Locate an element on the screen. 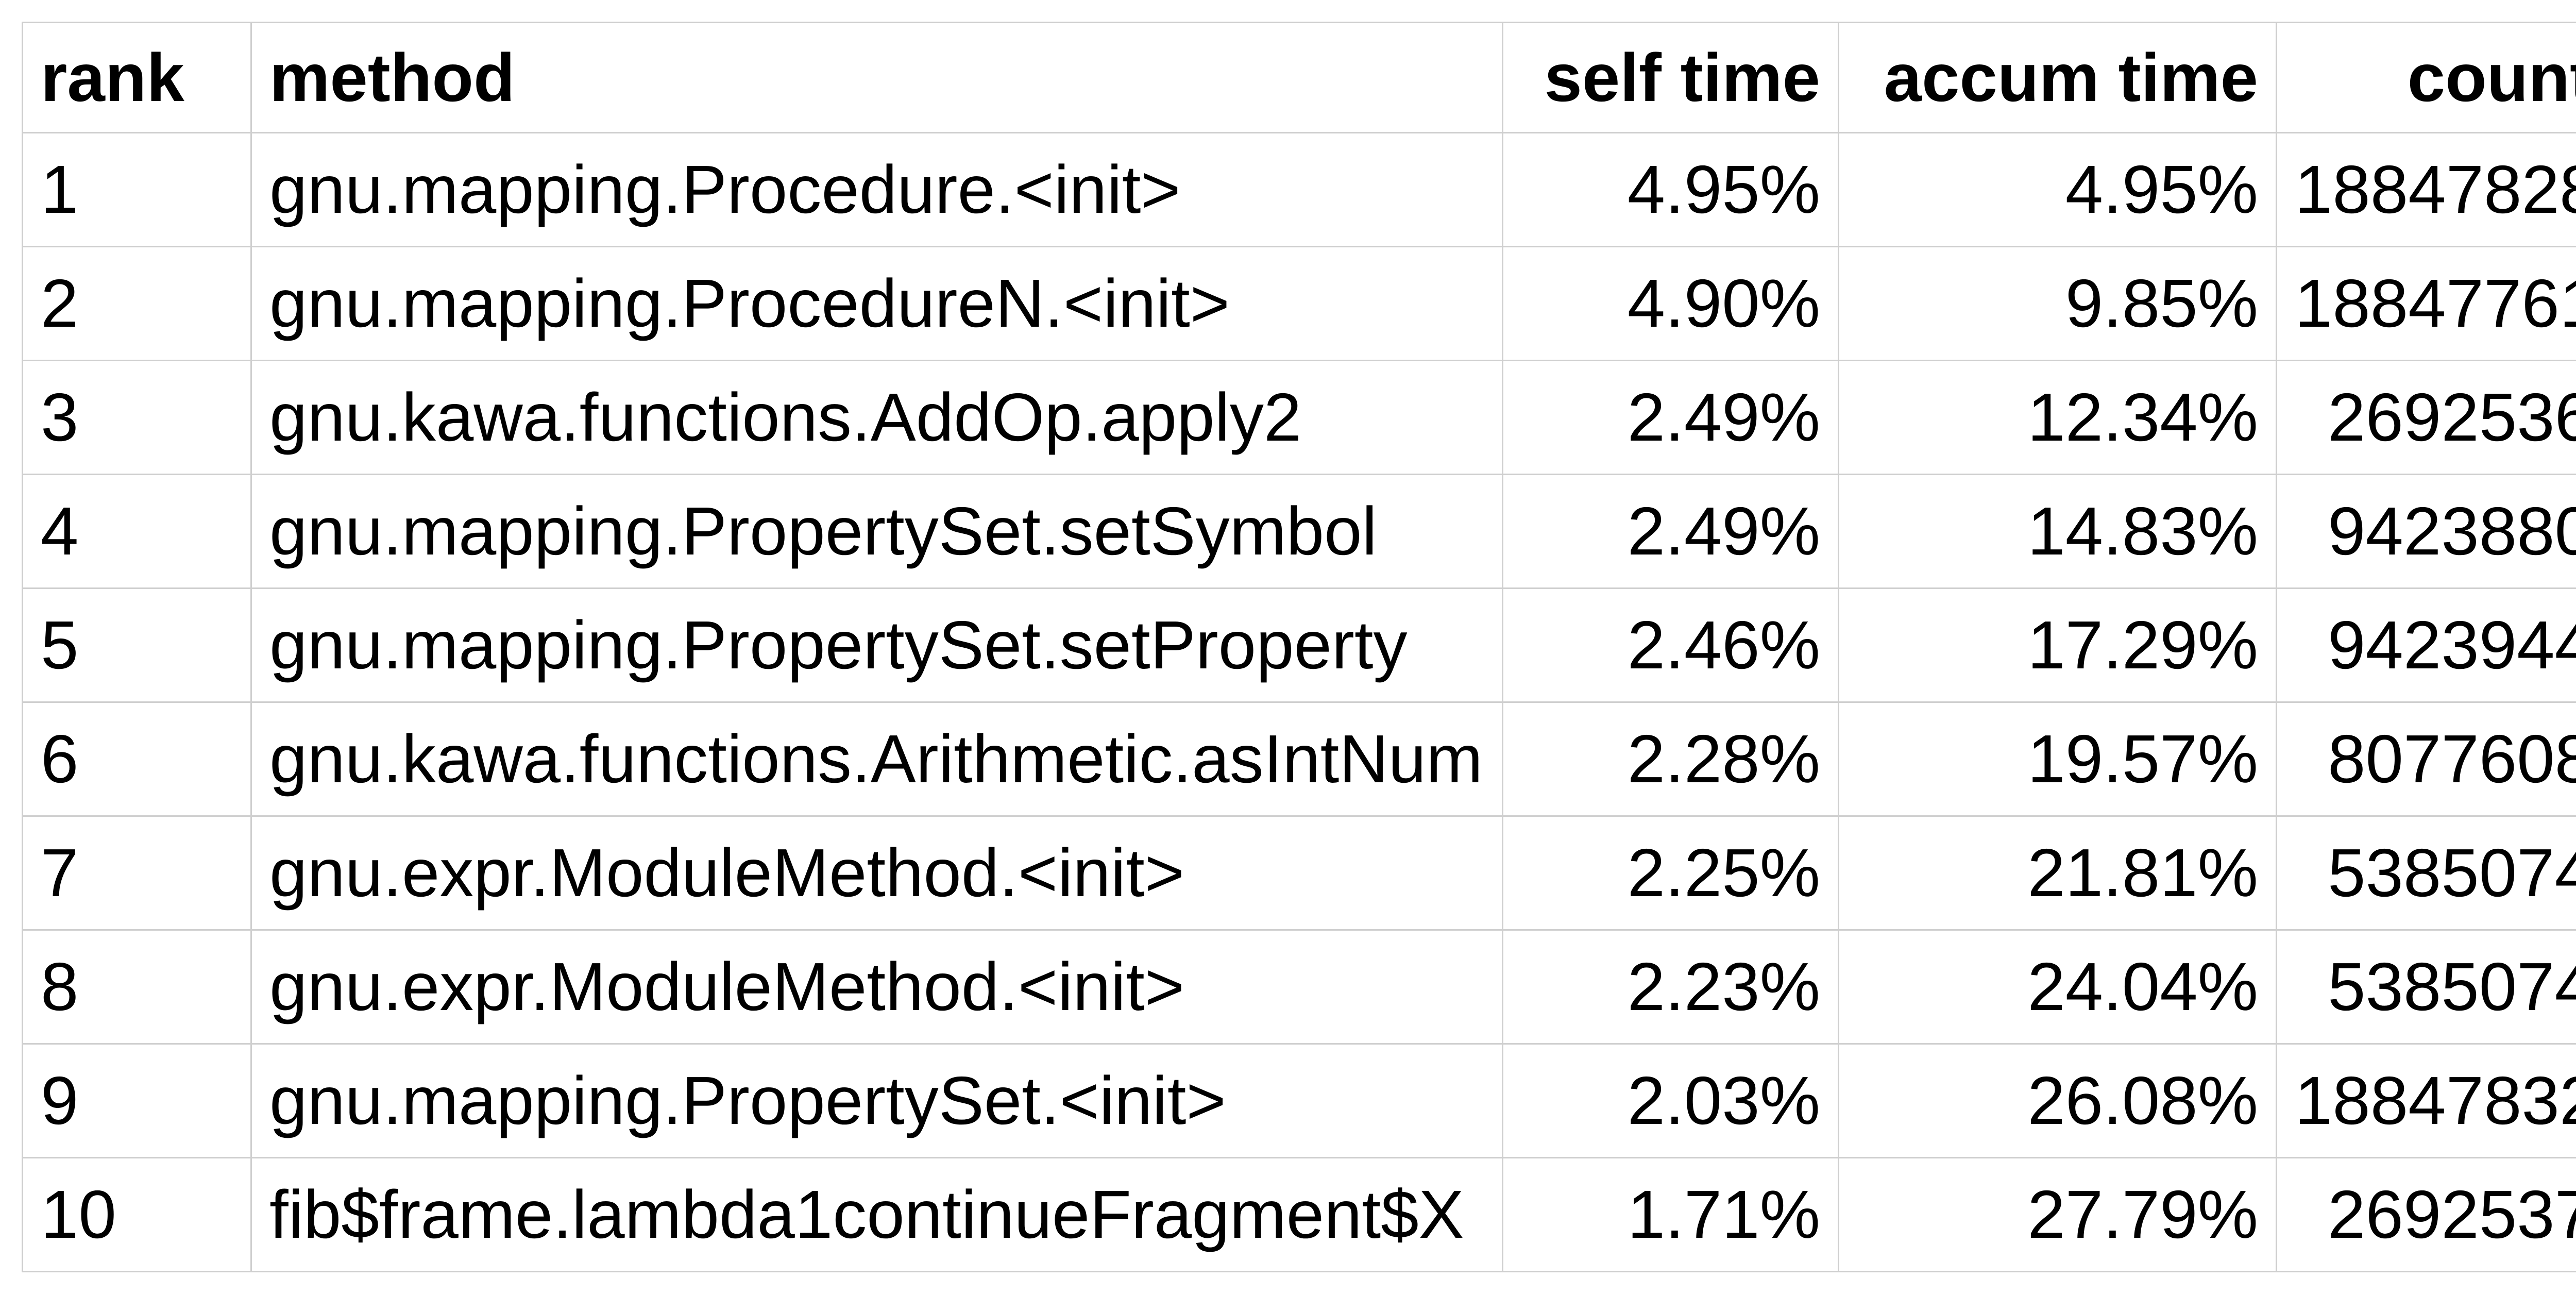  accum-time-cell: 9.85% is located at coordinates (2057, 303).